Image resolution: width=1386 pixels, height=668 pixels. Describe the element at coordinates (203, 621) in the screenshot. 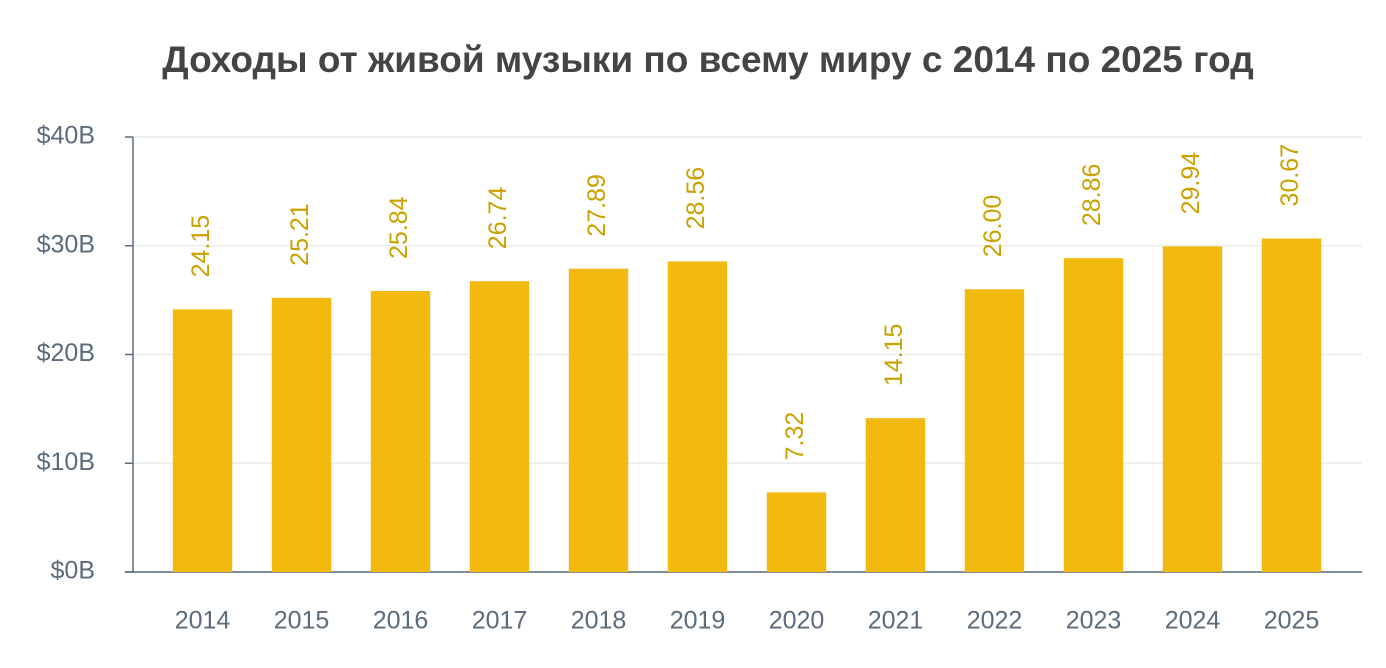

I see `x-tick-label: 2014` at that location.